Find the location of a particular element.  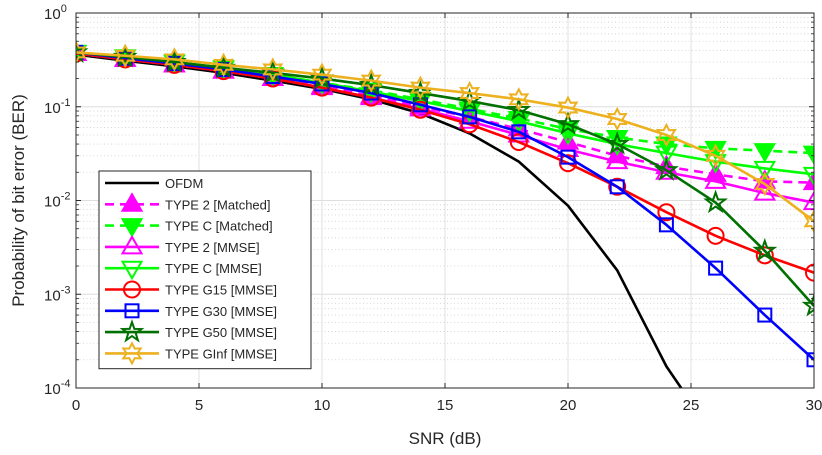

legend-entry: TYPE C [Matched] is located at coordinates (189, 227).